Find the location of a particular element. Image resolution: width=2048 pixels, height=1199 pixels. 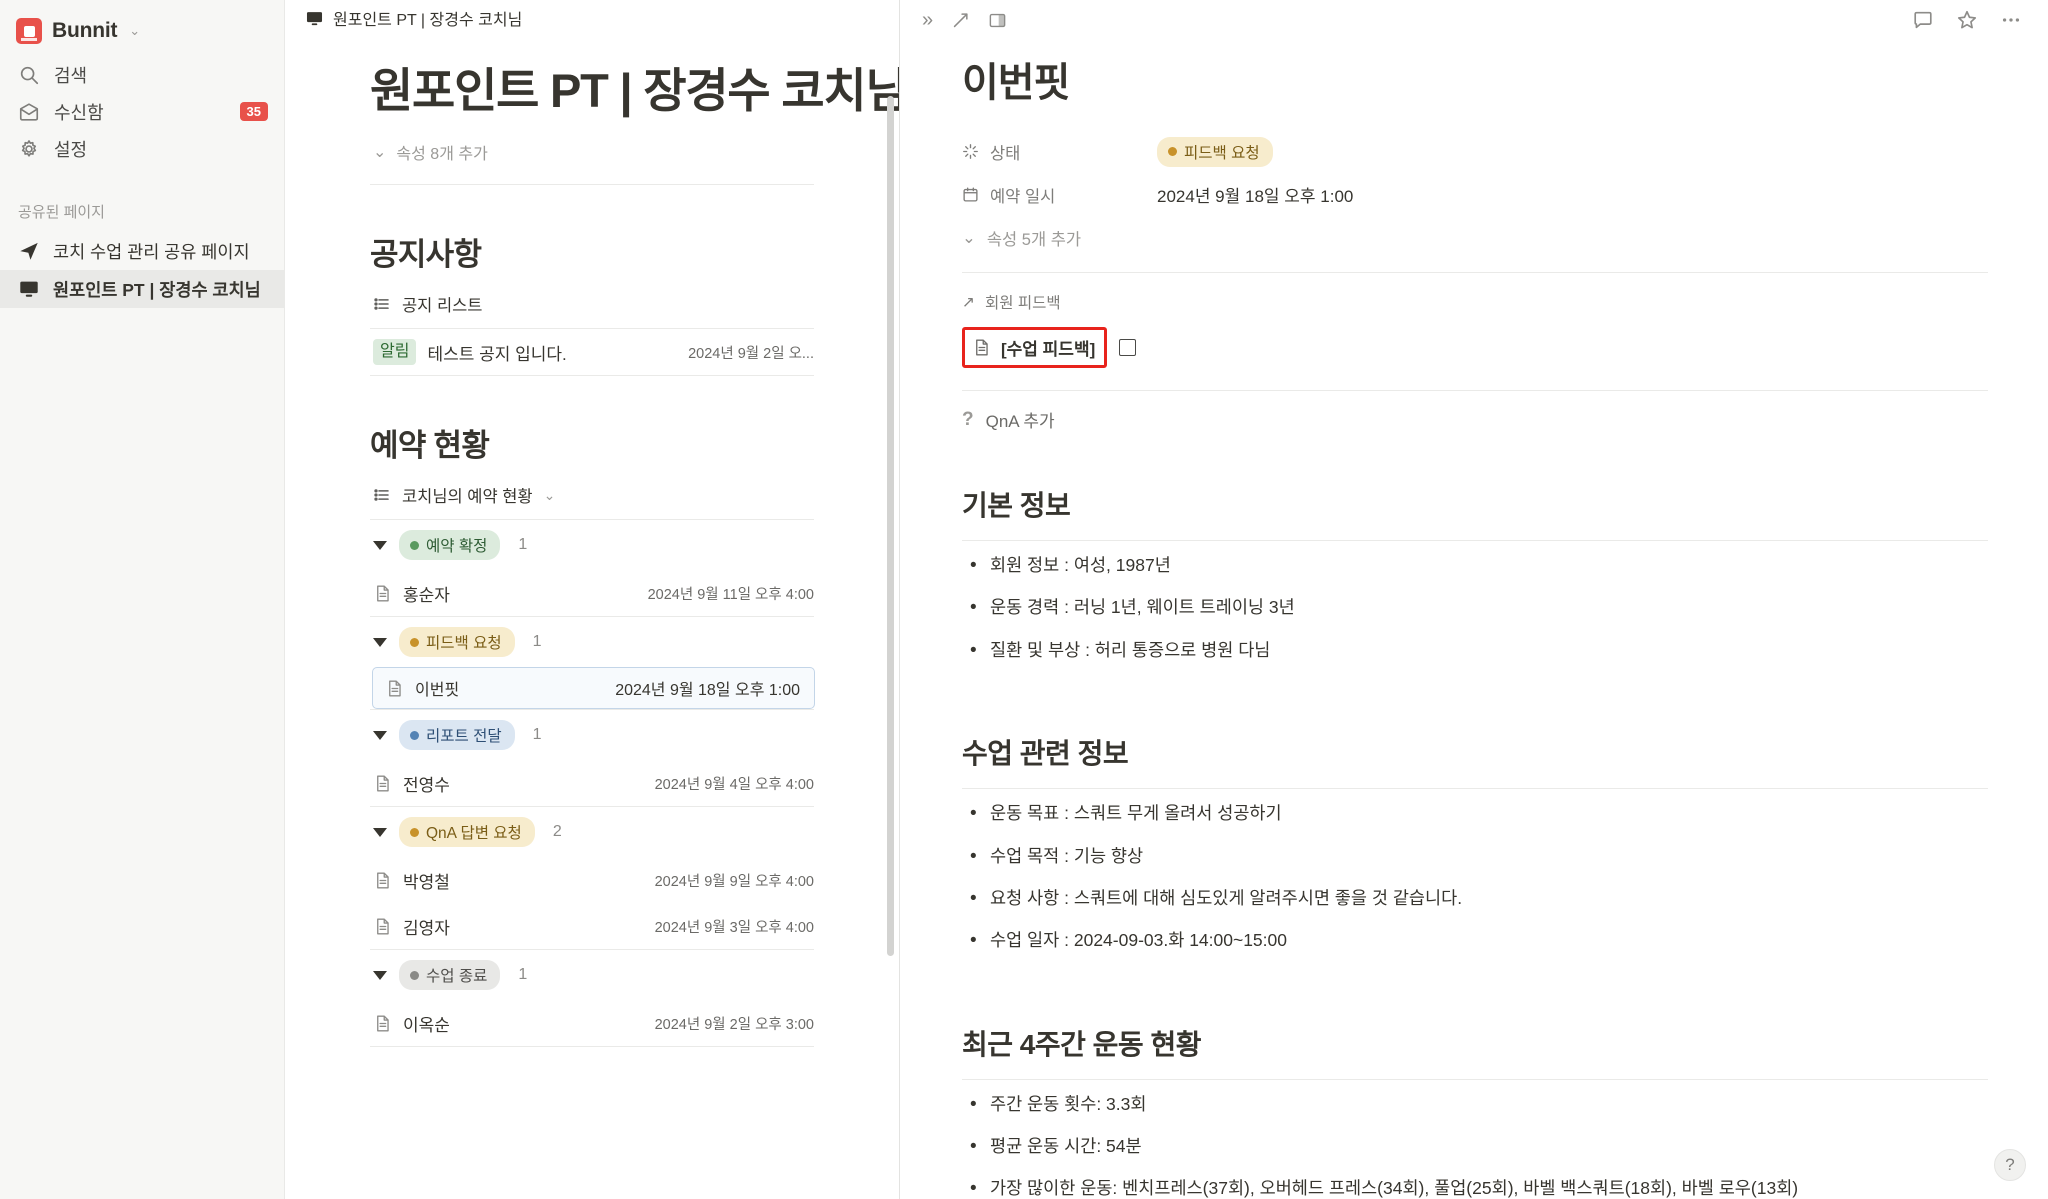

property-key: 예약 일시 is located at coordinates (1059, 195).